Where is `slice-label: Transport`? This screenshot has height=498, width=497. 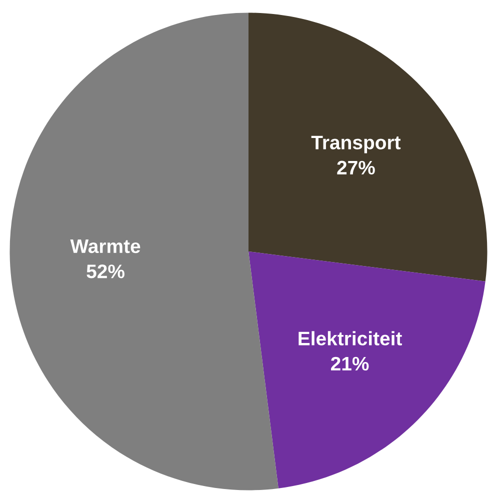
slice-label: Transport is located at coordinates (356, 145).